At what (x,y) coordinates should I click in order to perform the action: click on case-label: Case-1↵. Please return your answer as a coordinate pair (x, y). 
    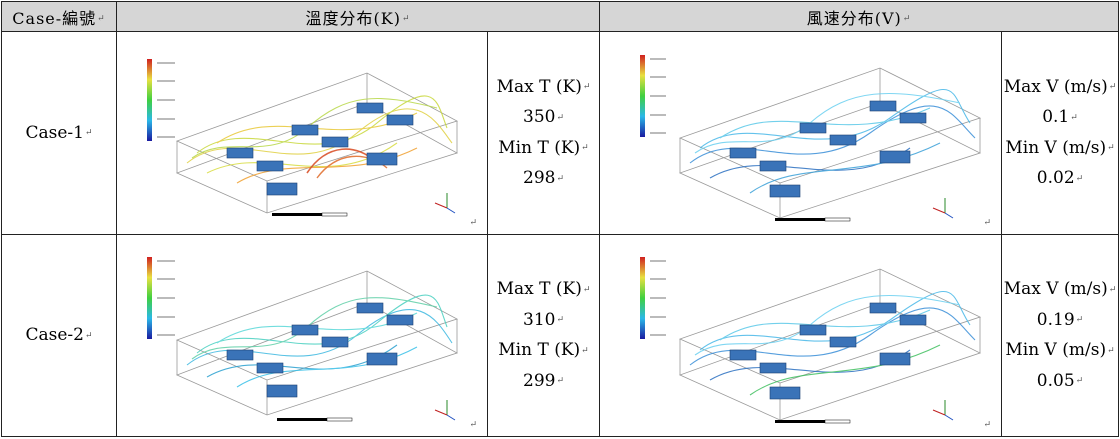
    Looking at the image, I should click on (59, 133).